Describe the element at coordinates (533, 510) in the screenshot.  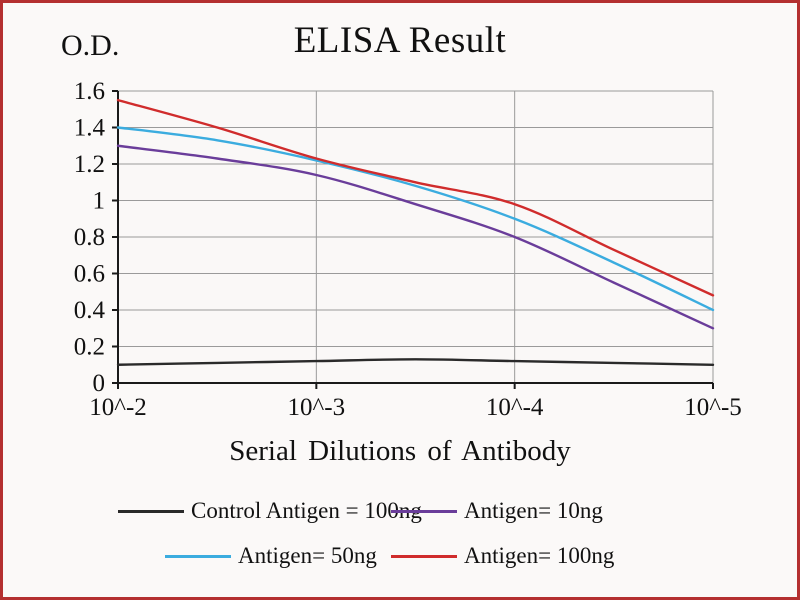
I see `legend-label: Antigen= 10ng` at that location.